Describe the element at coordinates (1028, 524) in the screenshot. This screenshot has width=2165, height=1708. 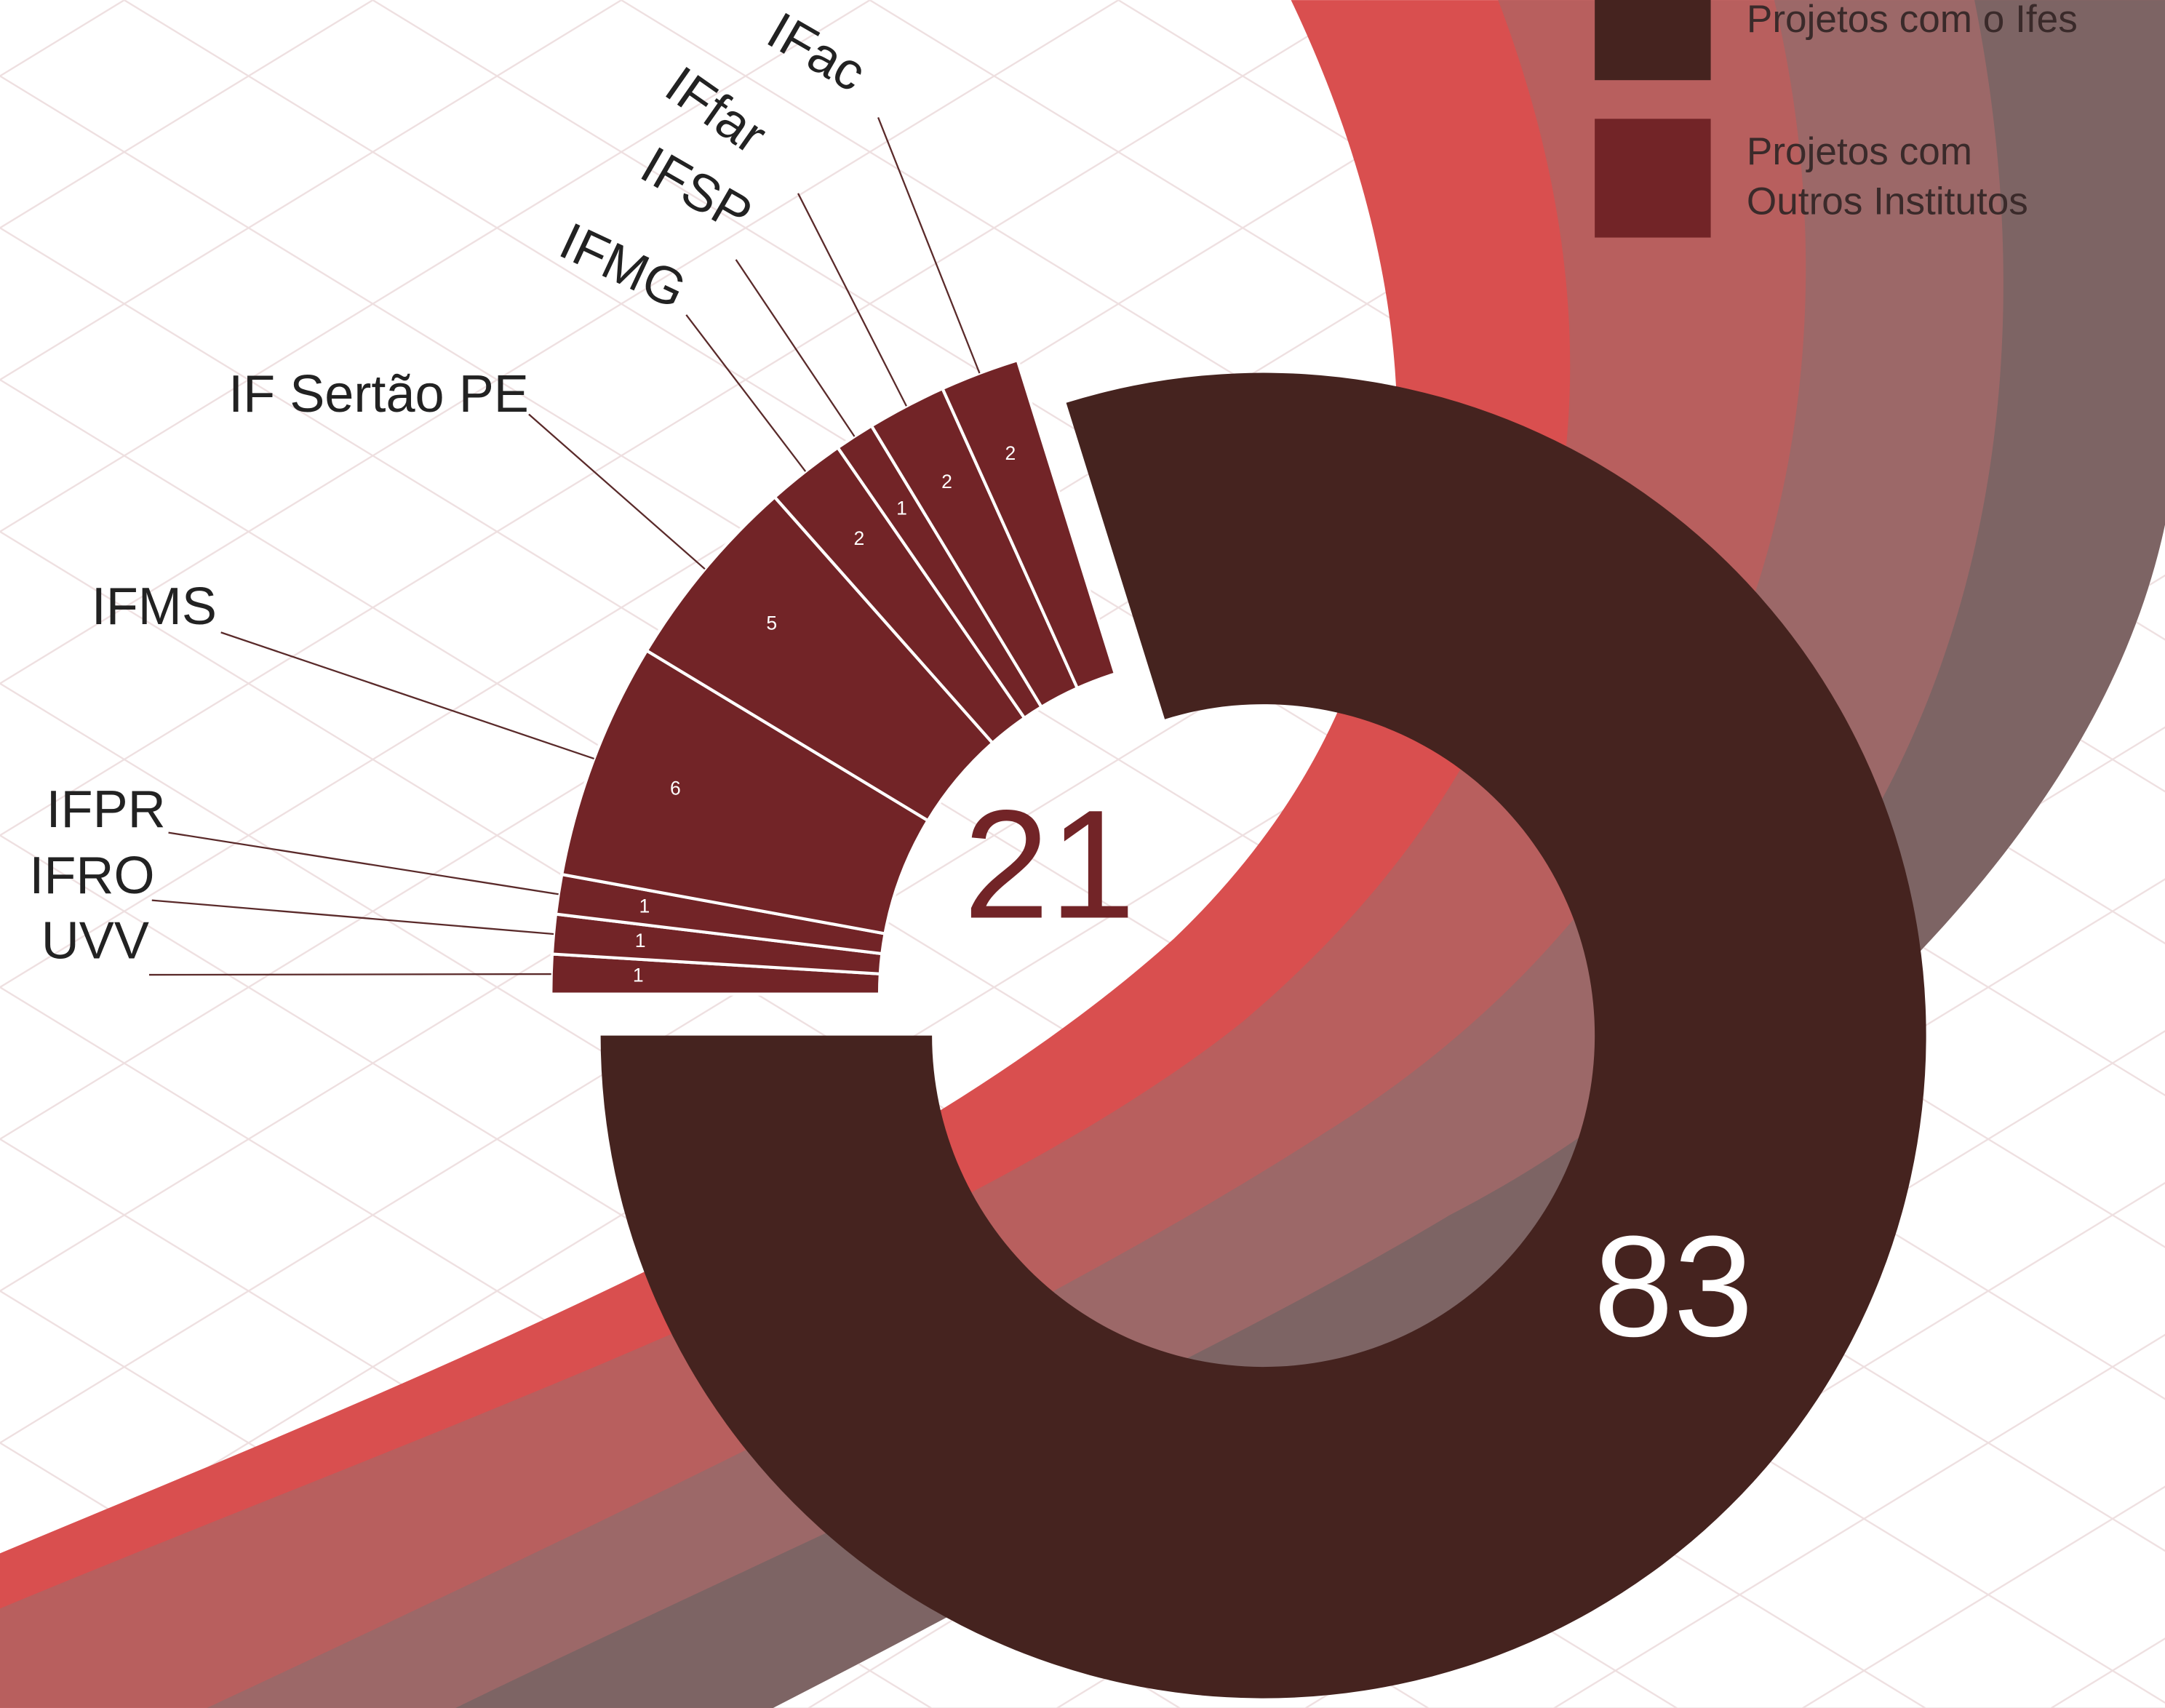
I see `breakdown-slice` at that location.